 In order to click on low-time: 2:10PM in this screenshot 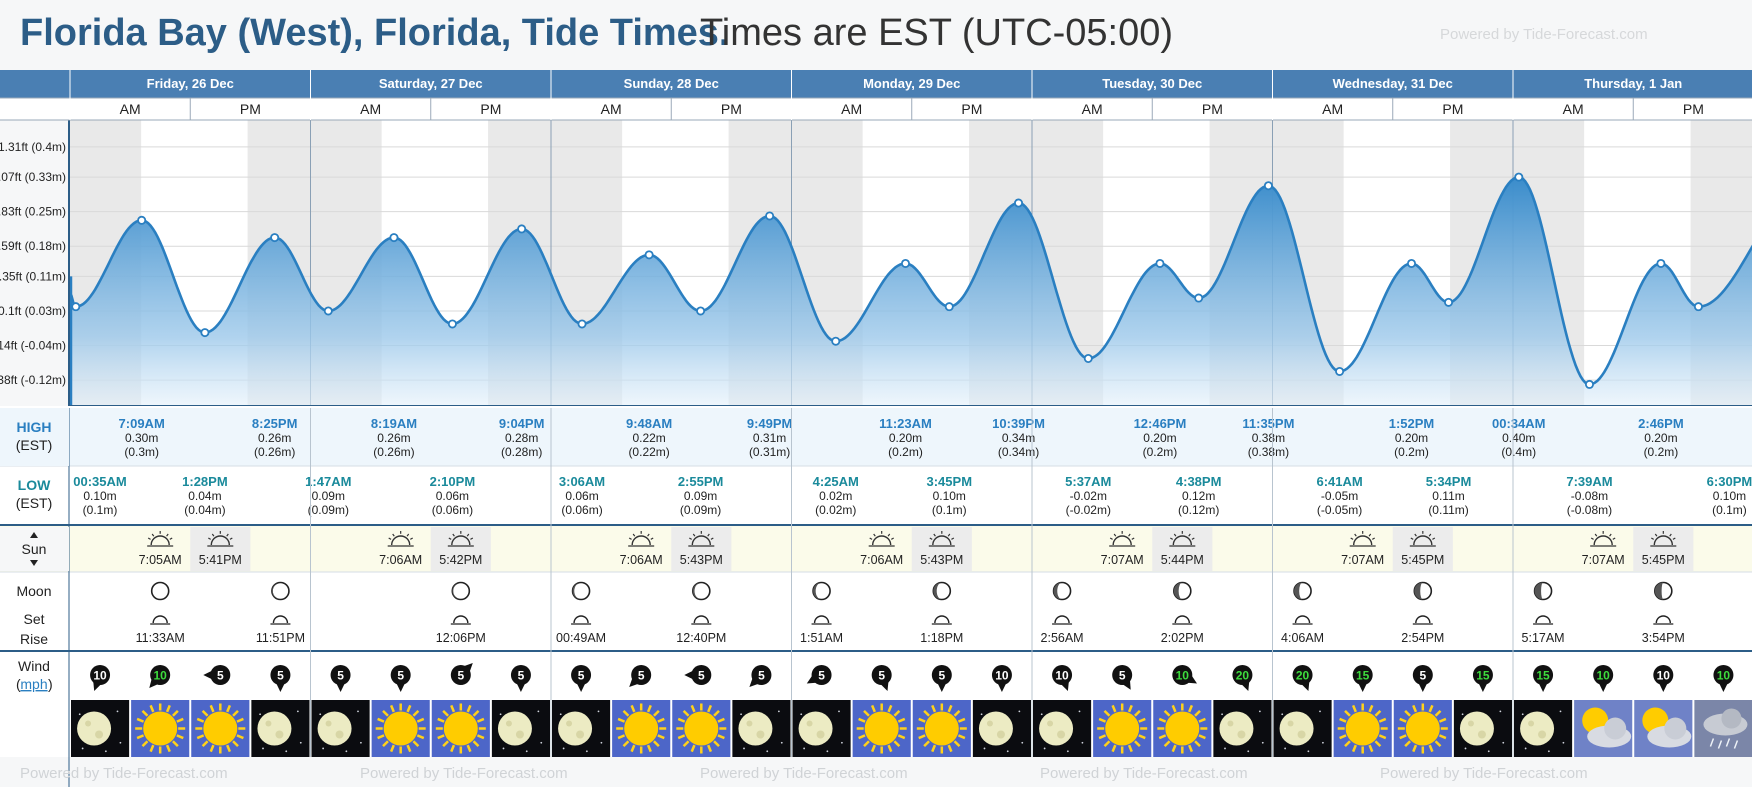, I will do `click(453, 481)`.